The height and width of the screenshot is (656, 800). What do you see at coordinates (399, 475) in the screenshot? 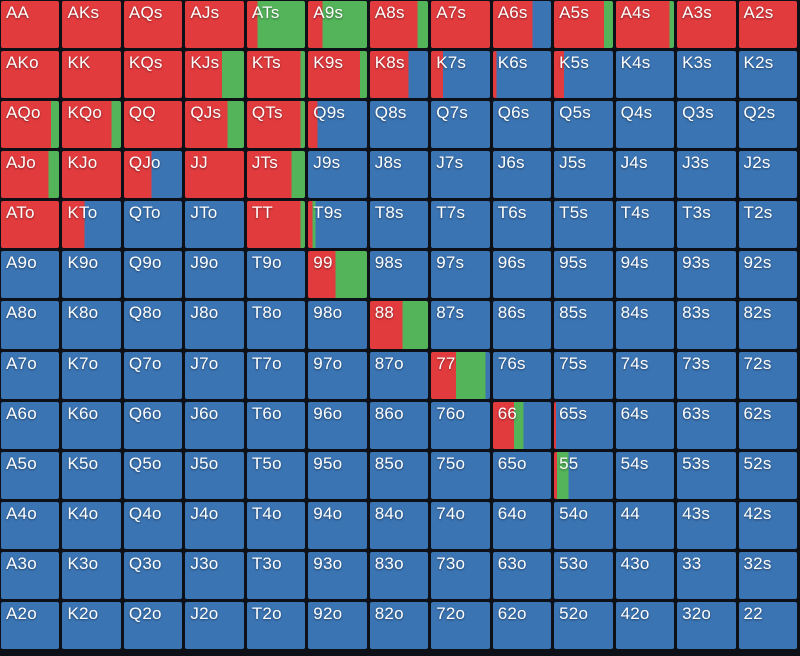
I see `hand-cell-85o: 85o` at bounding box center [399, 475].